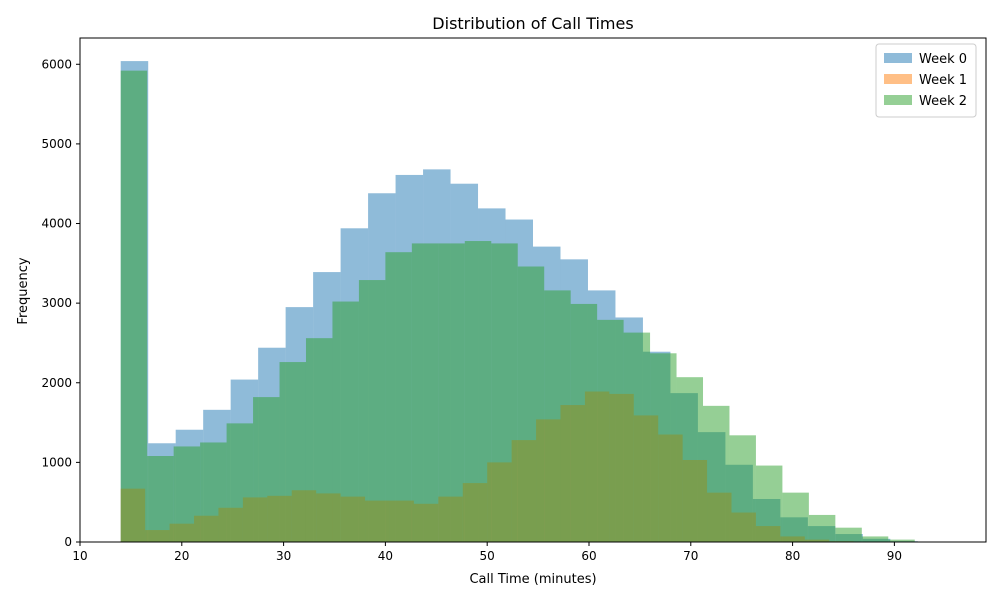  What do you see at coordinates (23, 290) in the screenshot?
I see `y-axis-label: Frequency` at bounding box center [23, 290].